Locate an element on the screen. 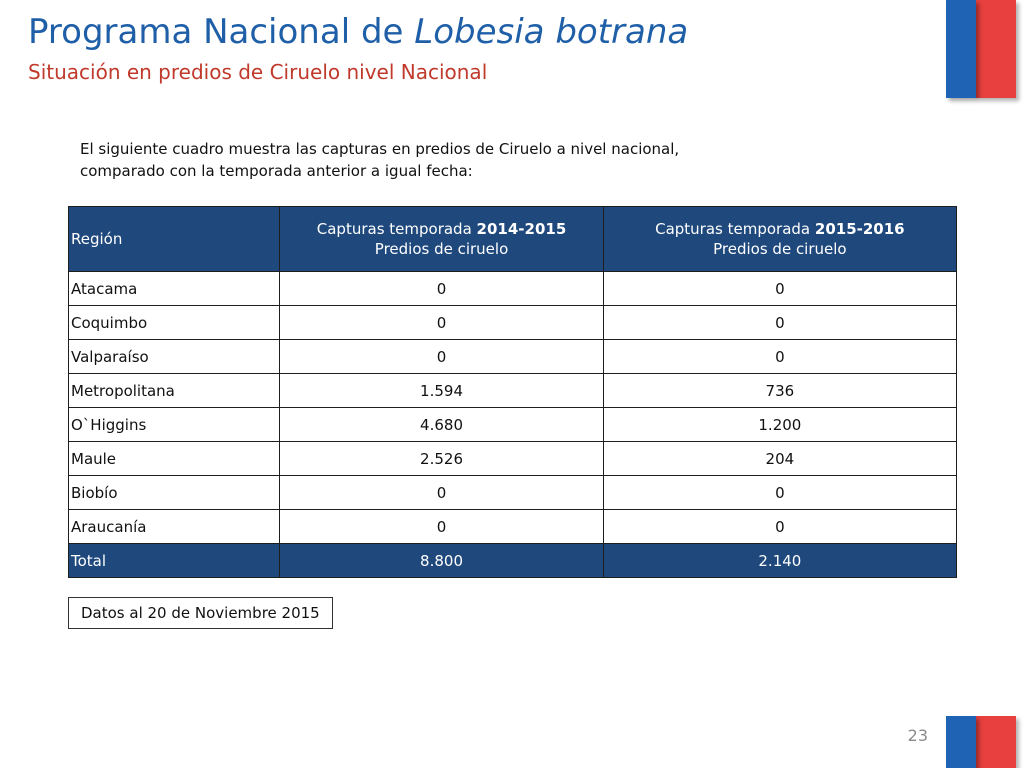  header-col2-prefix: Capturas temporada is located at coordinates (735, 229).